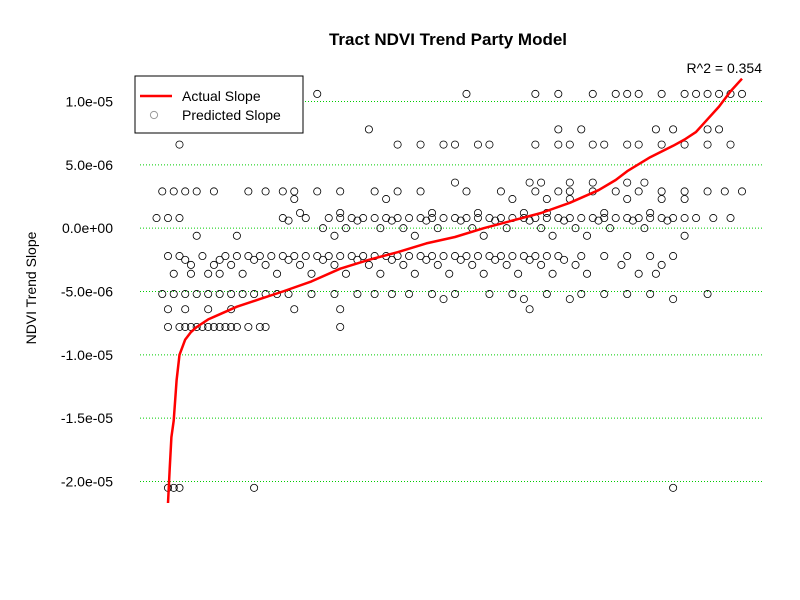 This screenshot has width=800, height=600. Describe the element at coordinates (725, 68) in the screenshot. I see `r-squared-annotation: R^2 = 0.354` at that location.